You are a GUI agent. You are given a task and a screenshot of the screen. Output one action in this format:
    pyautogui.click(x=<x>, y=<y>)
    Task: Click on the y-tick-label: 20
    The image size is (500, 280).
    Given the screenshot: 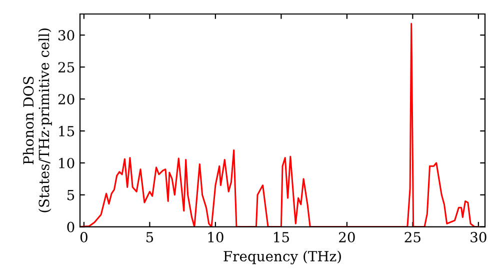 What is the action you would take?
    pyautogui.click(x=66, y=99)
    